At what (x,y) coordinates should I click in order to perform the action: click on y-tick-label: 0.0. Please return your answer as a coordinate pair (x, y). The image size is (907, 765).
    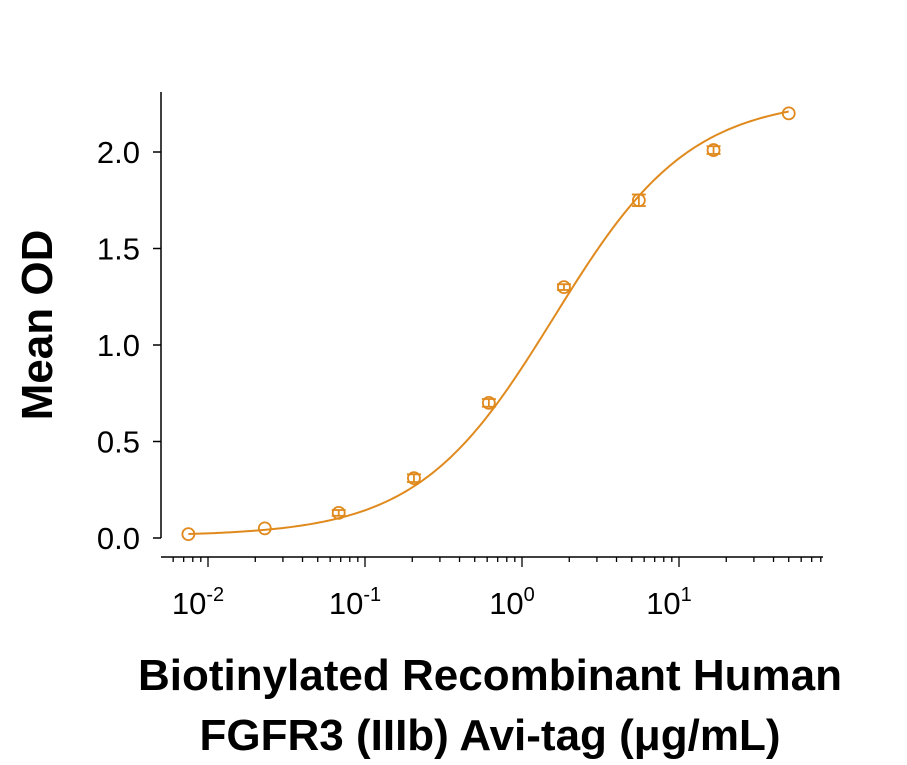
    Looking at the image, I should click on (118, 538).